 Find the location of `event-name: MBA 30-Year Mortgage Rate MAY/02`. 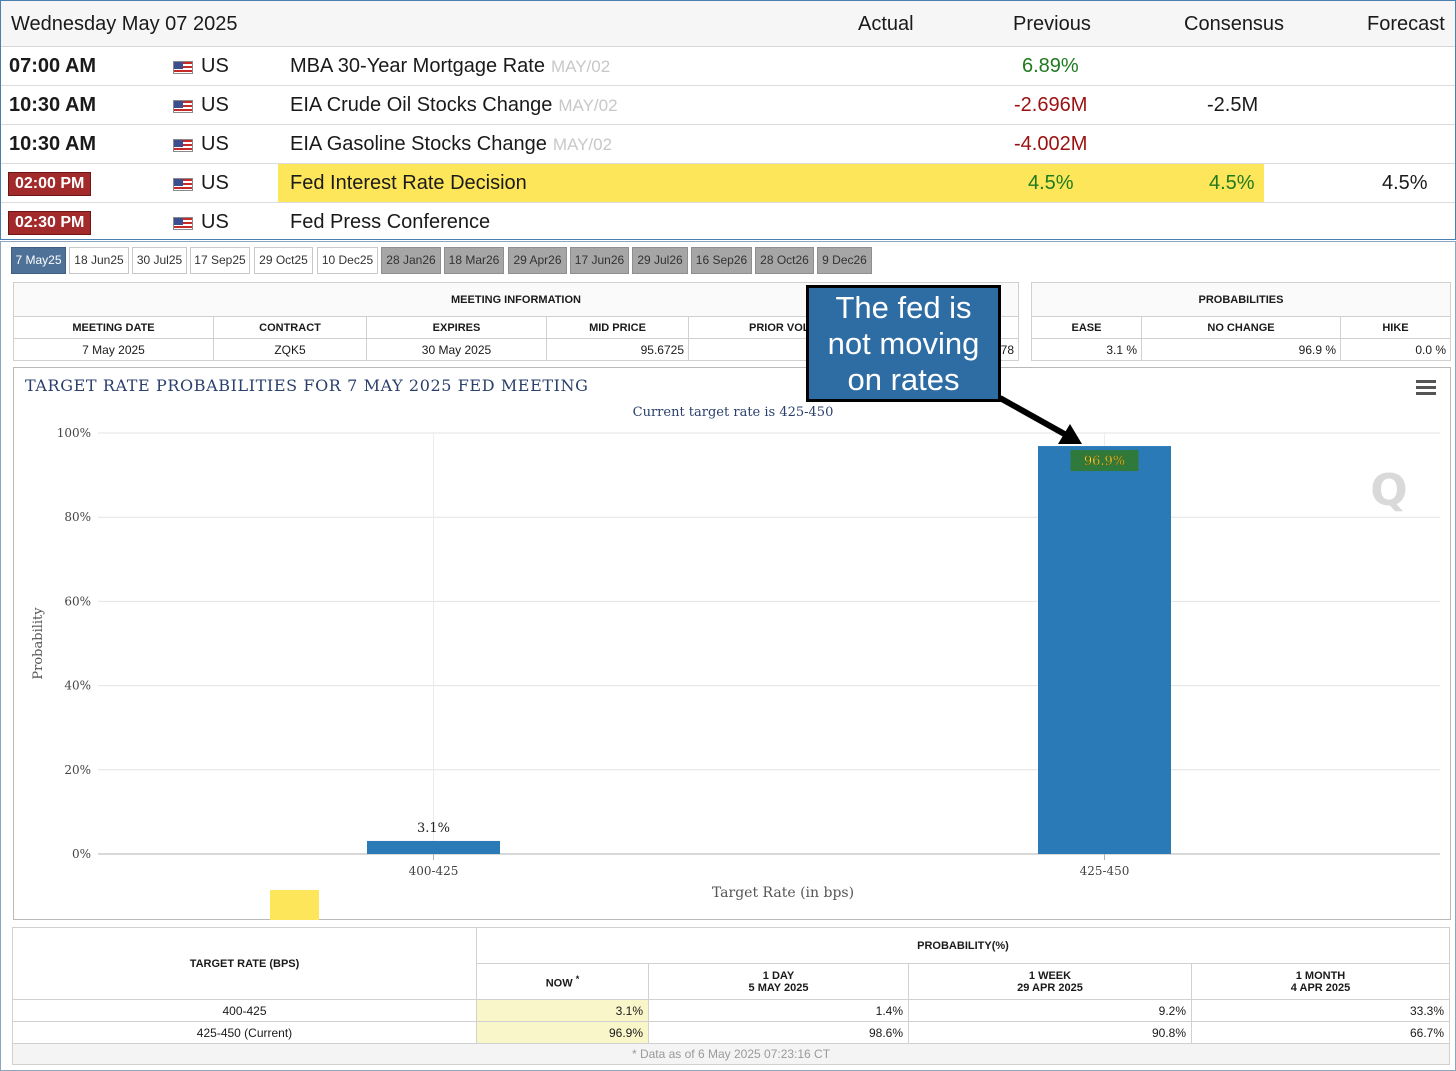

event-name: MBA 30-Year Mortgage Rate MAY/02 is located at coordinates (450, 66).